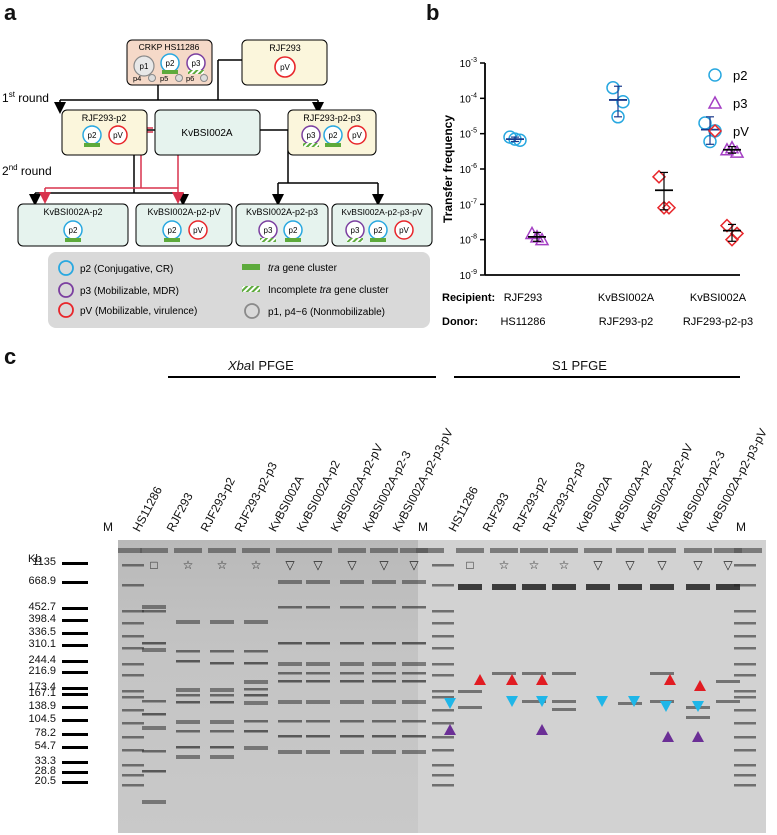 The height and width of the screenshot is (835, 777). What do you see at coordinates (664, 207) in the screenshot?
I see `data-point-pV` at bounding box center [664, 207].